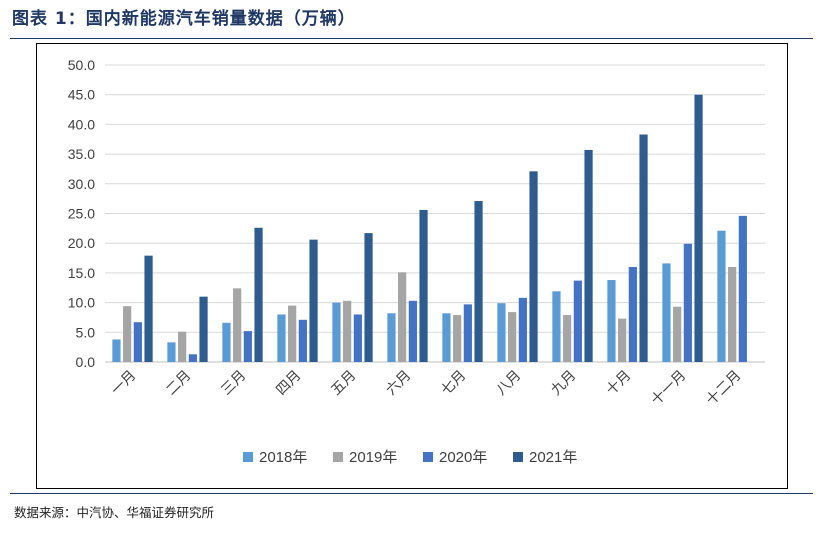  Describe the element at coordinates (357, 338) in the screenshot. I see `bar-2020年-五月` at that location.